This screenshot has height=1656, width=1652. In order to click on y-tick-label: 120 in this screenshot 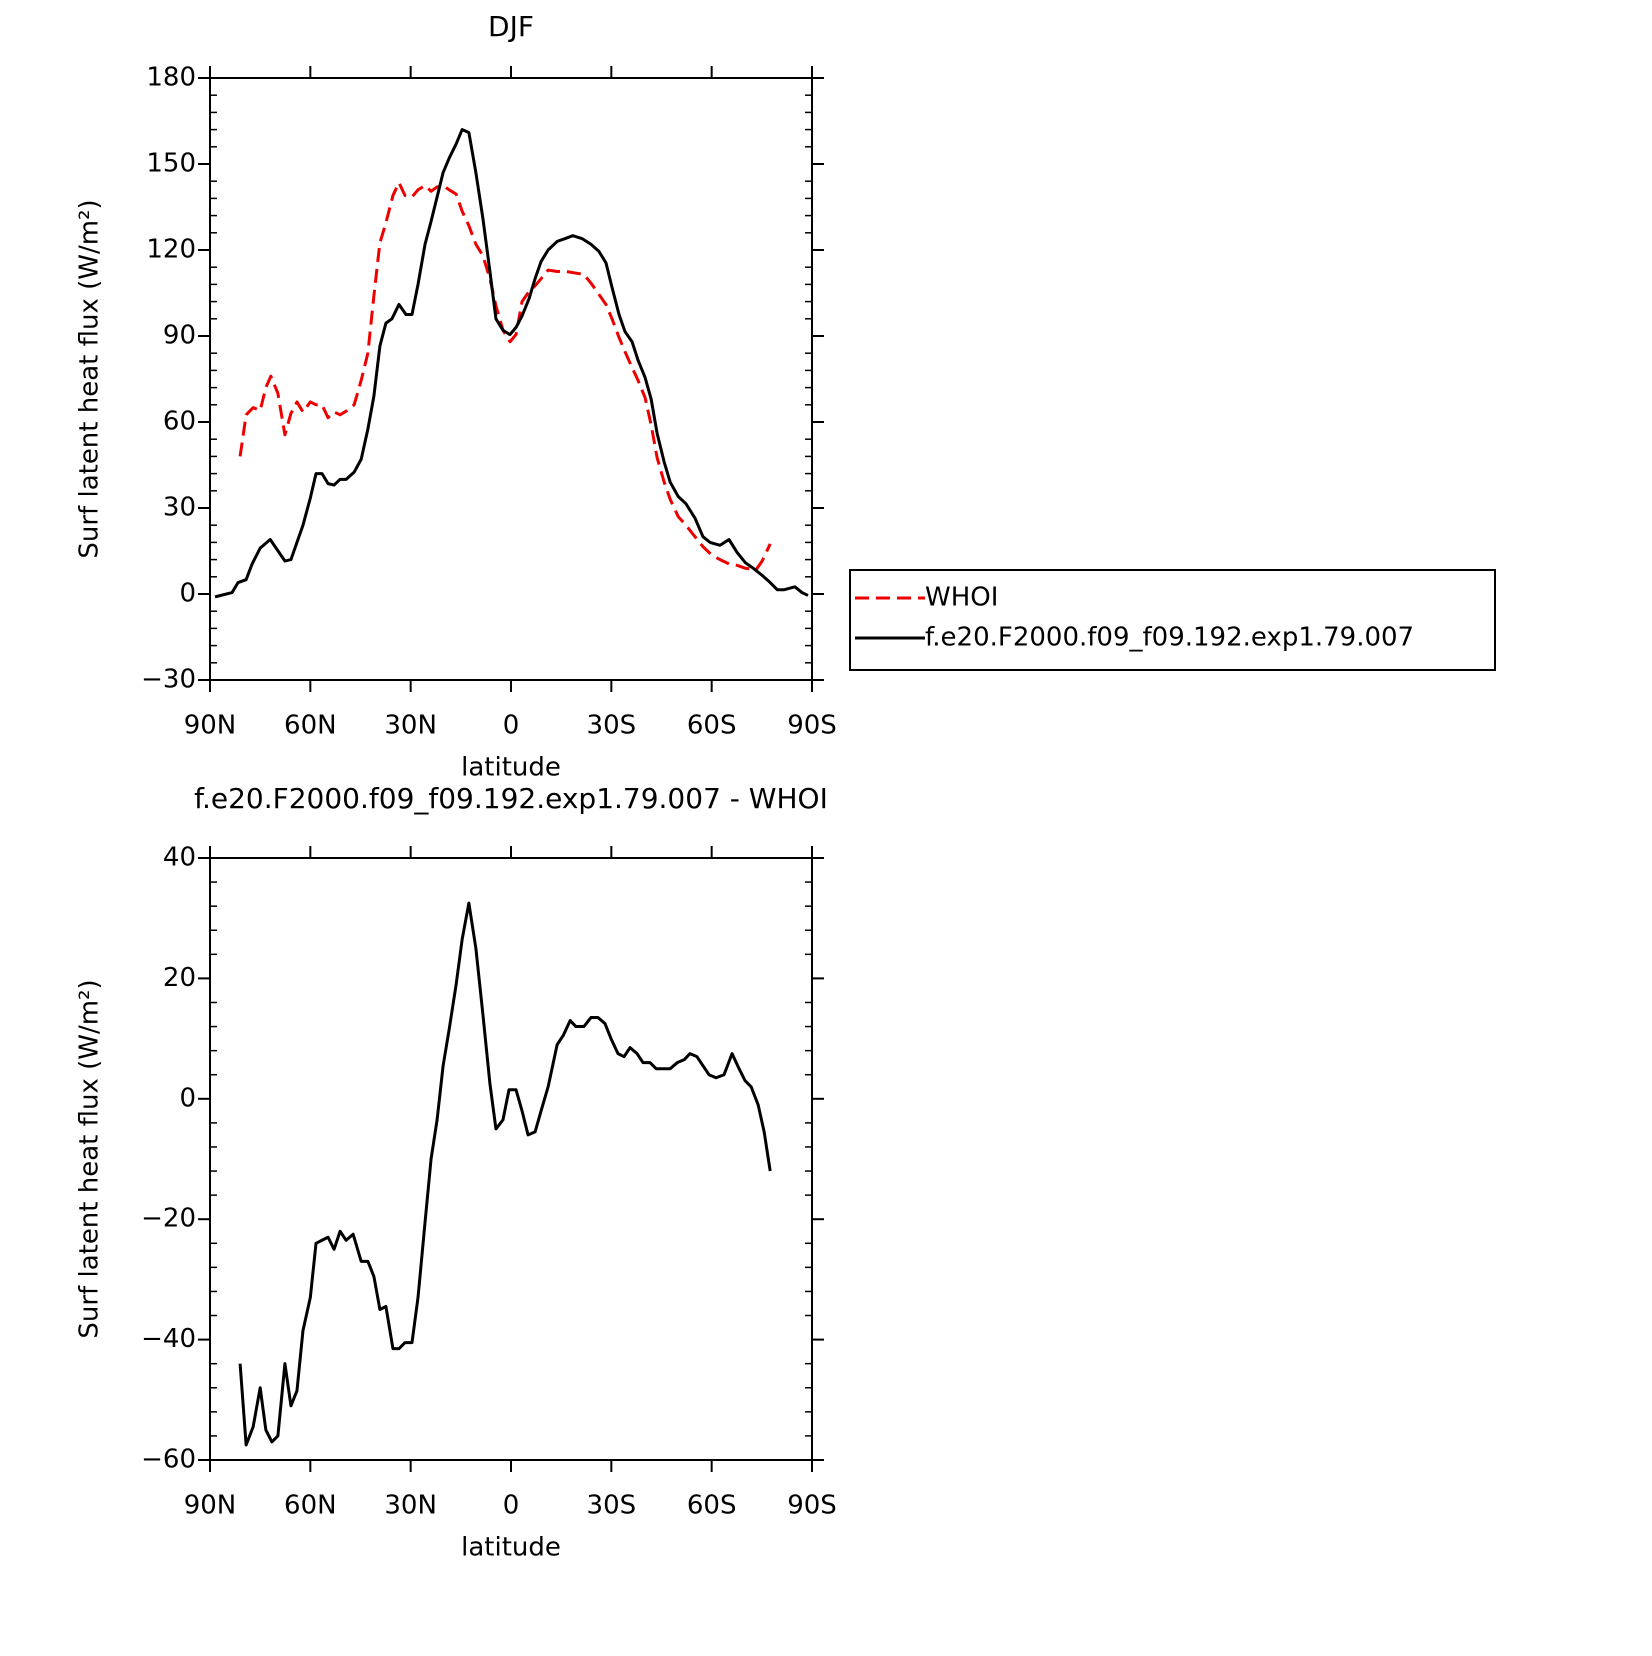, I will do `click(171, 250)`.